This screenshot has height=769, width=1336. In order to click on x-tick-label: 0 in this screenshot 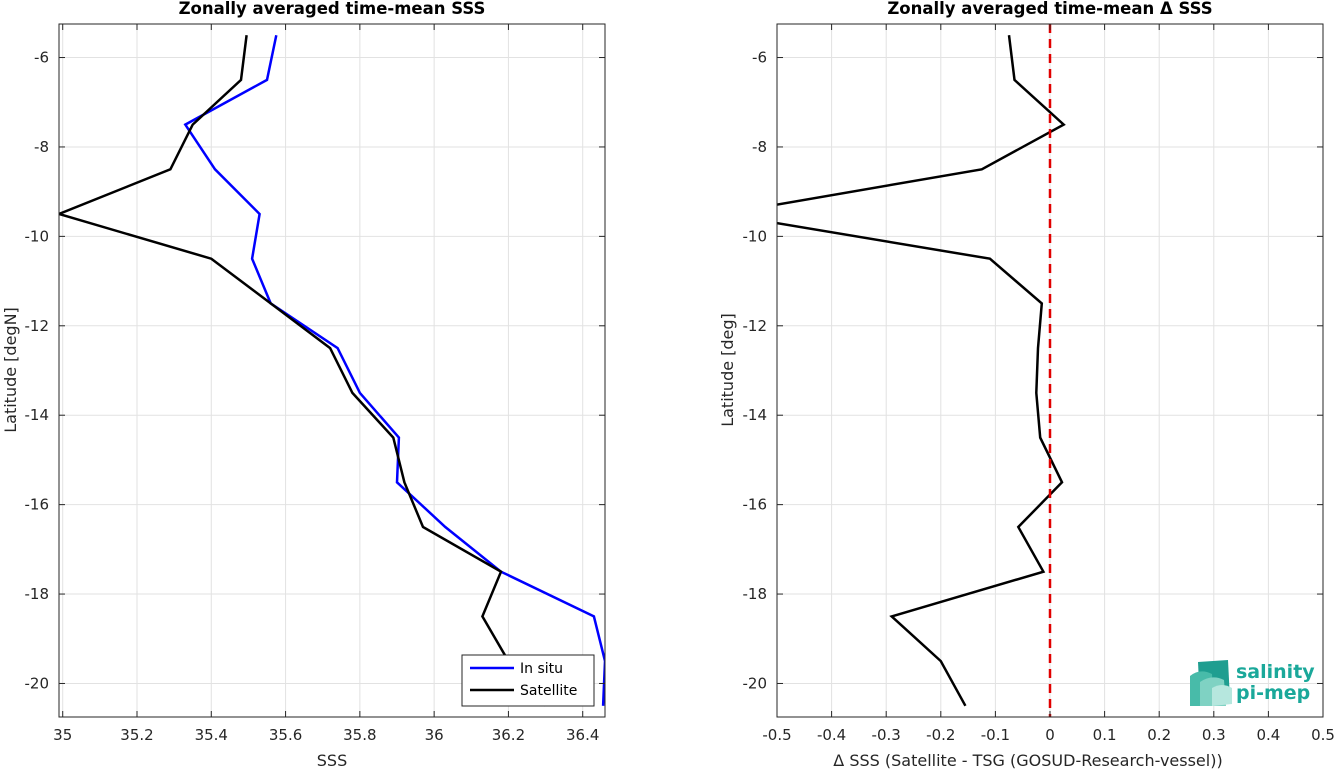, I will do `click(1050, 735)`.